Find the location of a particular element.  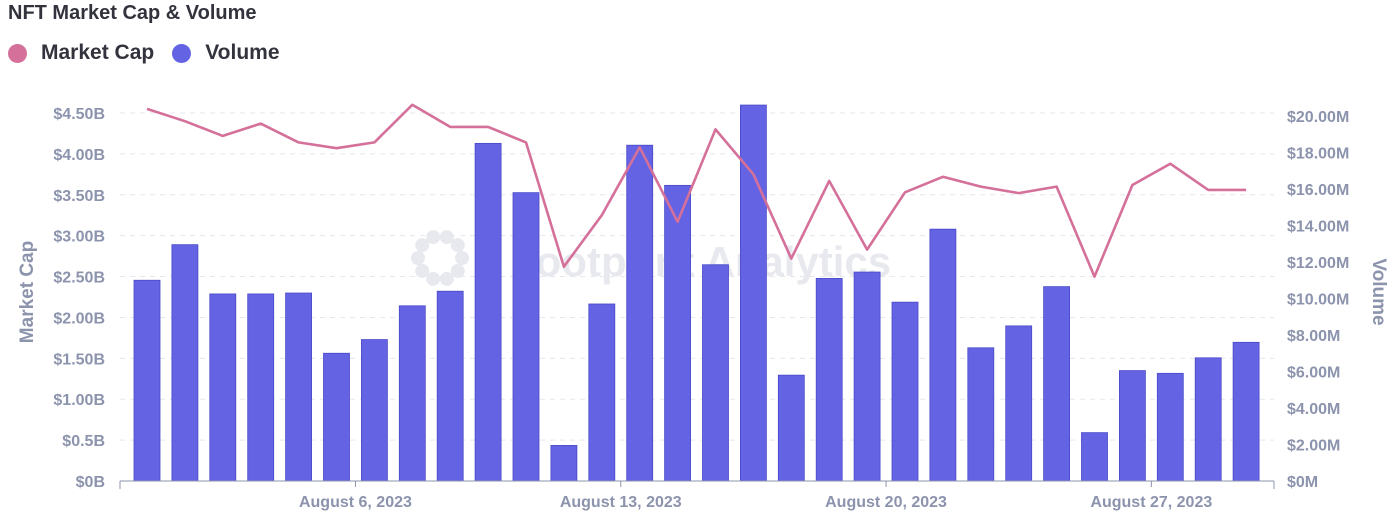

legend-item-market-cap: Market Cap is located at coordinates (81, 53).